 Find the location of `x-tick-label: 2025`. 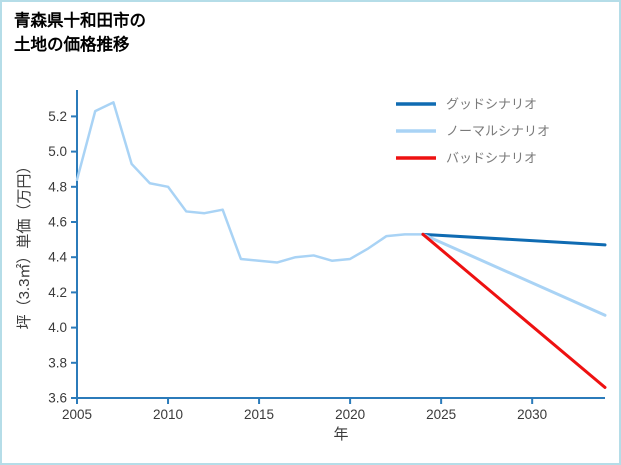

x-tick-label: 2025 is located at coordinates (441, 414).